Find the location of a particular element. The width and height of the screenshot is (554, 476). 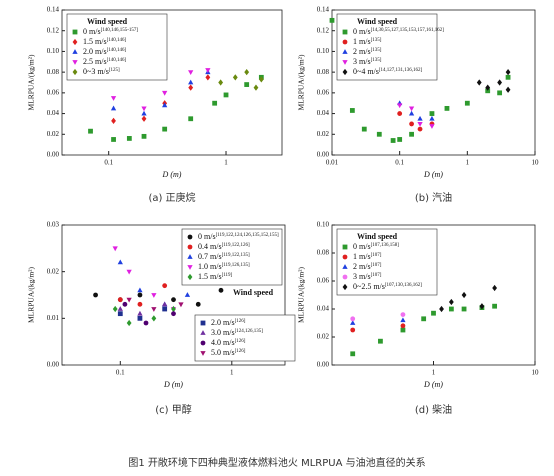

legend-ref: [124,126,135] is located at coordinates (249, 331).